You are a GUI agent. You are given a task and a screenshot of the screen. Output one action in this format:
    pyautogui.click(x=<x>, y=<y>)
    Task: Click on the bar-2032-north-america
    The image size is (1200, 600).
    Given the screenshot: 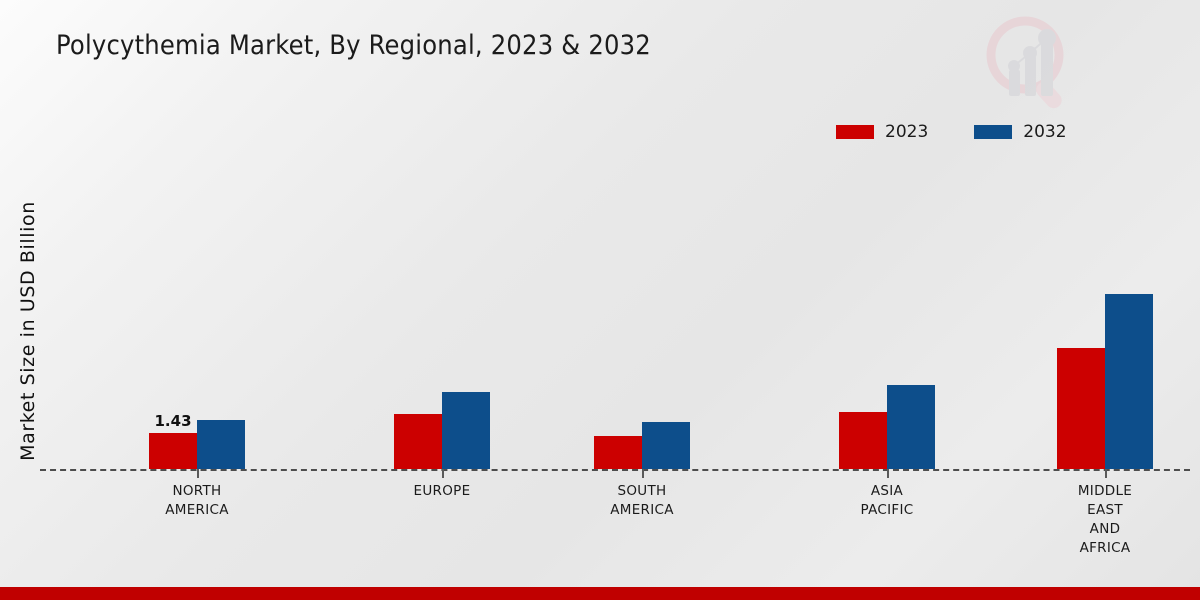 What is the action you would take?
    pyautogui.click(x=221, y=444)
    